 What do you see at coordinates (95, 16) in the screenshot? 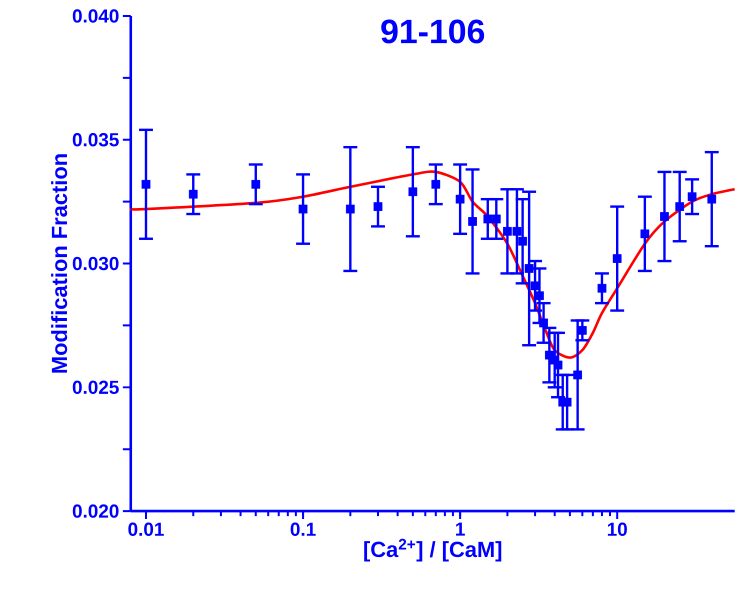
I see `y-tick-label: 0.040` at bounding box center [95, 16].